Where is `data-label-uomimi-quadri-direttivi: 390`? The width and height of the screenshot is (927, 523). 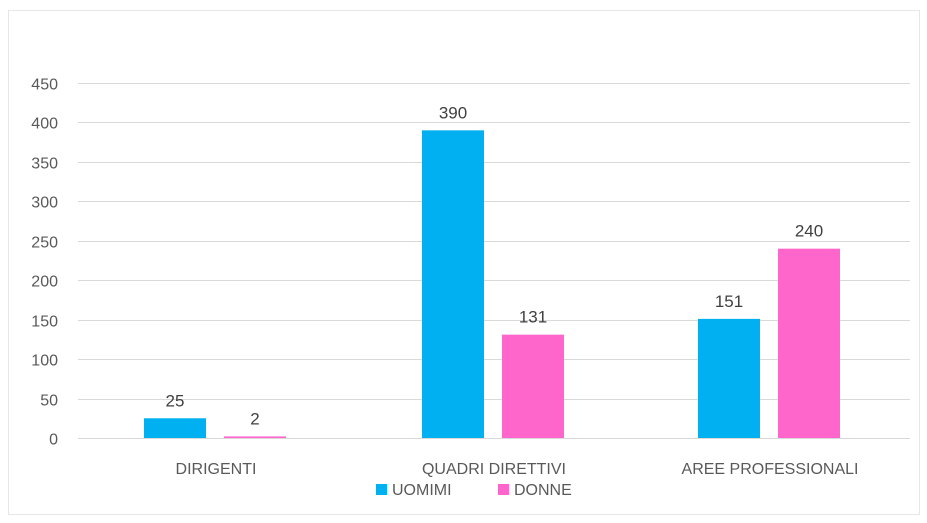
data-label-uomimi-quadri-direttivi: 390 is located at coordinates (453, 112).